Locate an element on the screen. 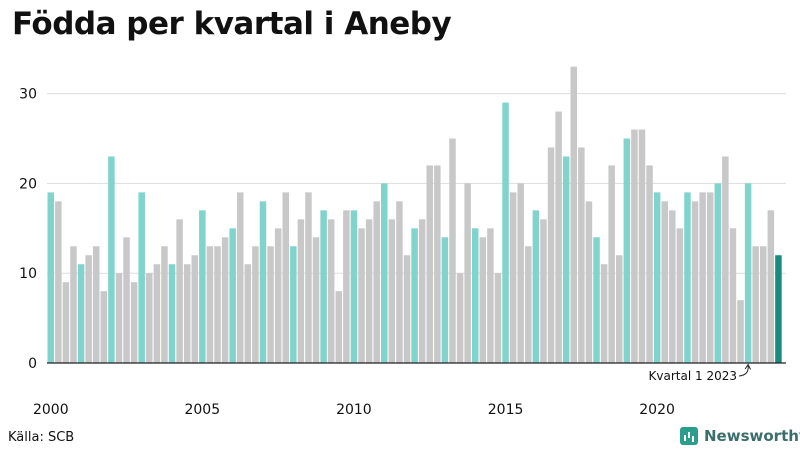 The height and width of the screenshot is (450, 800). y-tick-label: 0 is located at coordinates (32, 364).